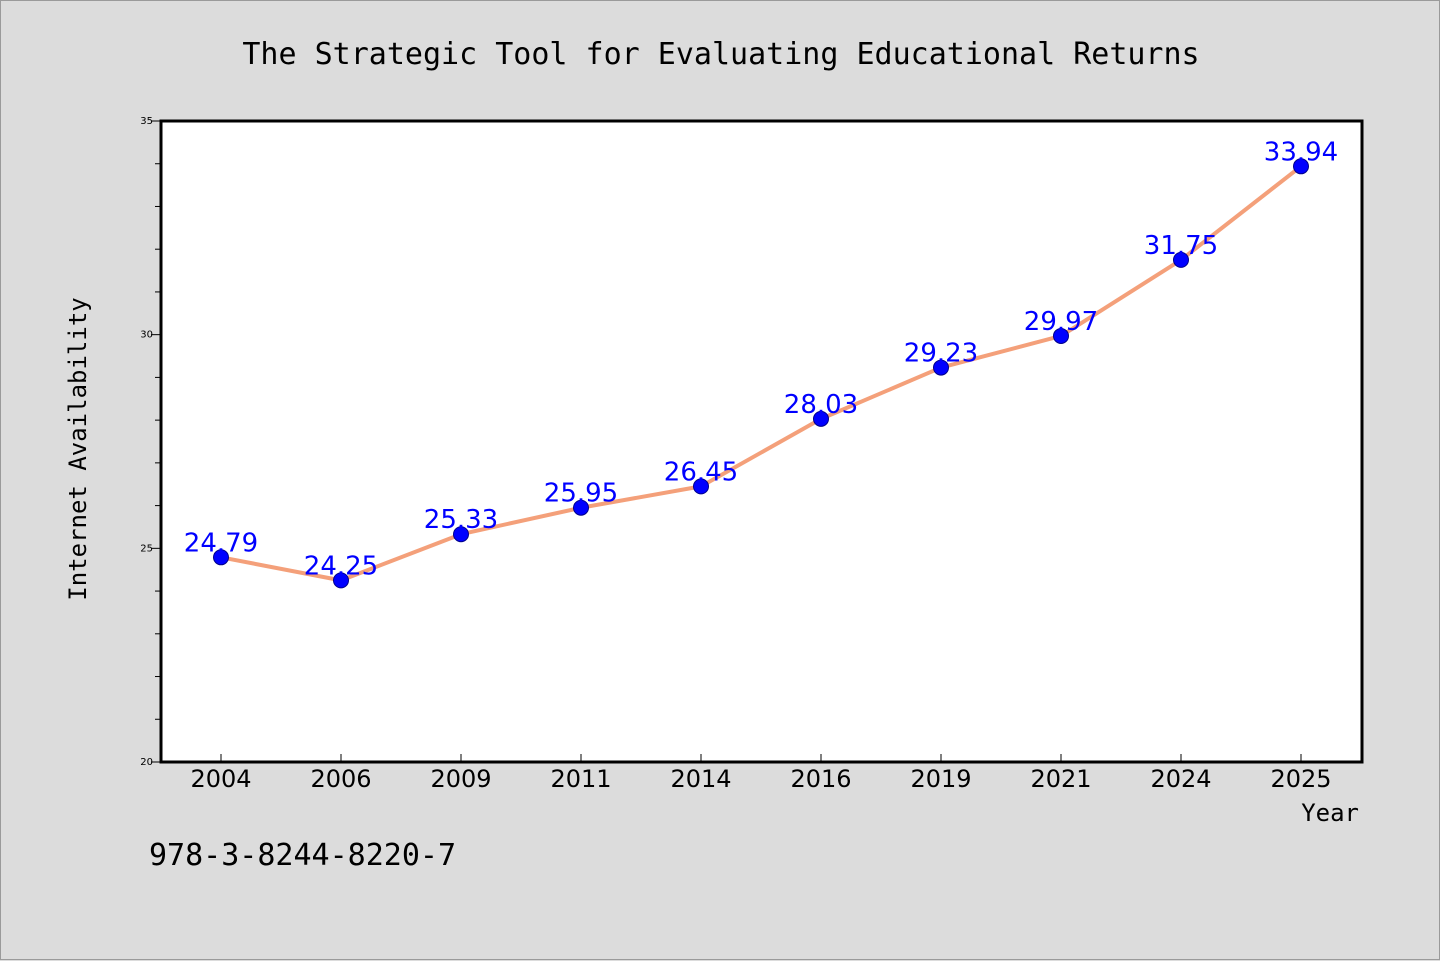 The height and width of the screenshot is (961, 1440). Describe the element at coordinates (78, 448) in the screenshot. I see `y-axis-title: Internet Availability` at that location.